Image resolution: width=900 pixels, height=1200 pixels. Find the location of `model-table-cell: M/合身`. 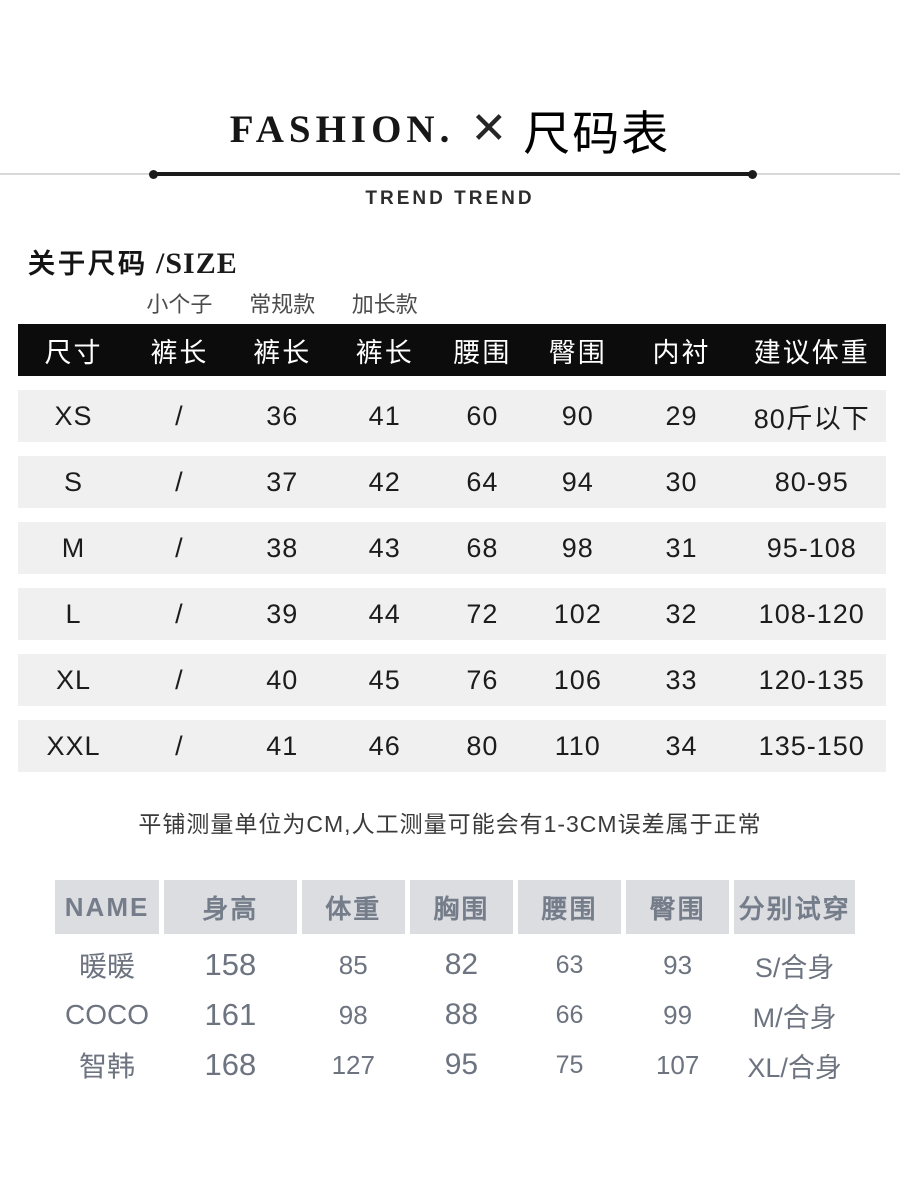

model-table-cell: M/合身 is located at coordinates (794, 1017).